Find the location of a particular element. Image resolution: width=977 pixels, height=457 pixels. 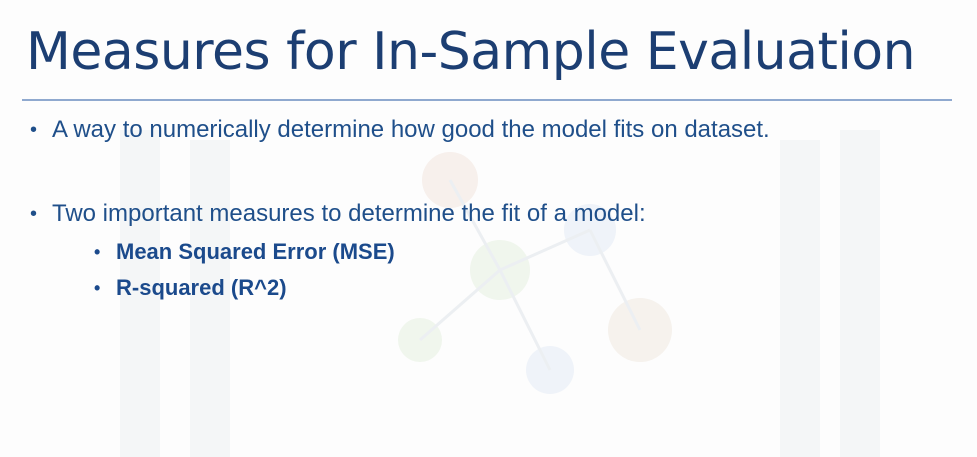

sub-bullet-item: R-squared (R^2) is located at coordinates (527, 288).